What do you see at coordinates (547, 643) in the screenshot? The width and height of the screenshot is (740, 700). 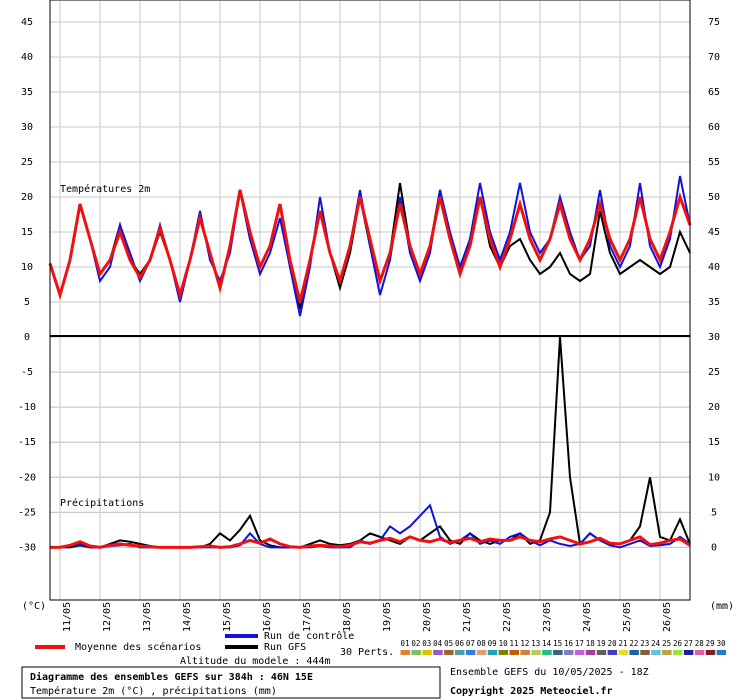 I see `pert-label: 14` at bounding box center [547, 643].